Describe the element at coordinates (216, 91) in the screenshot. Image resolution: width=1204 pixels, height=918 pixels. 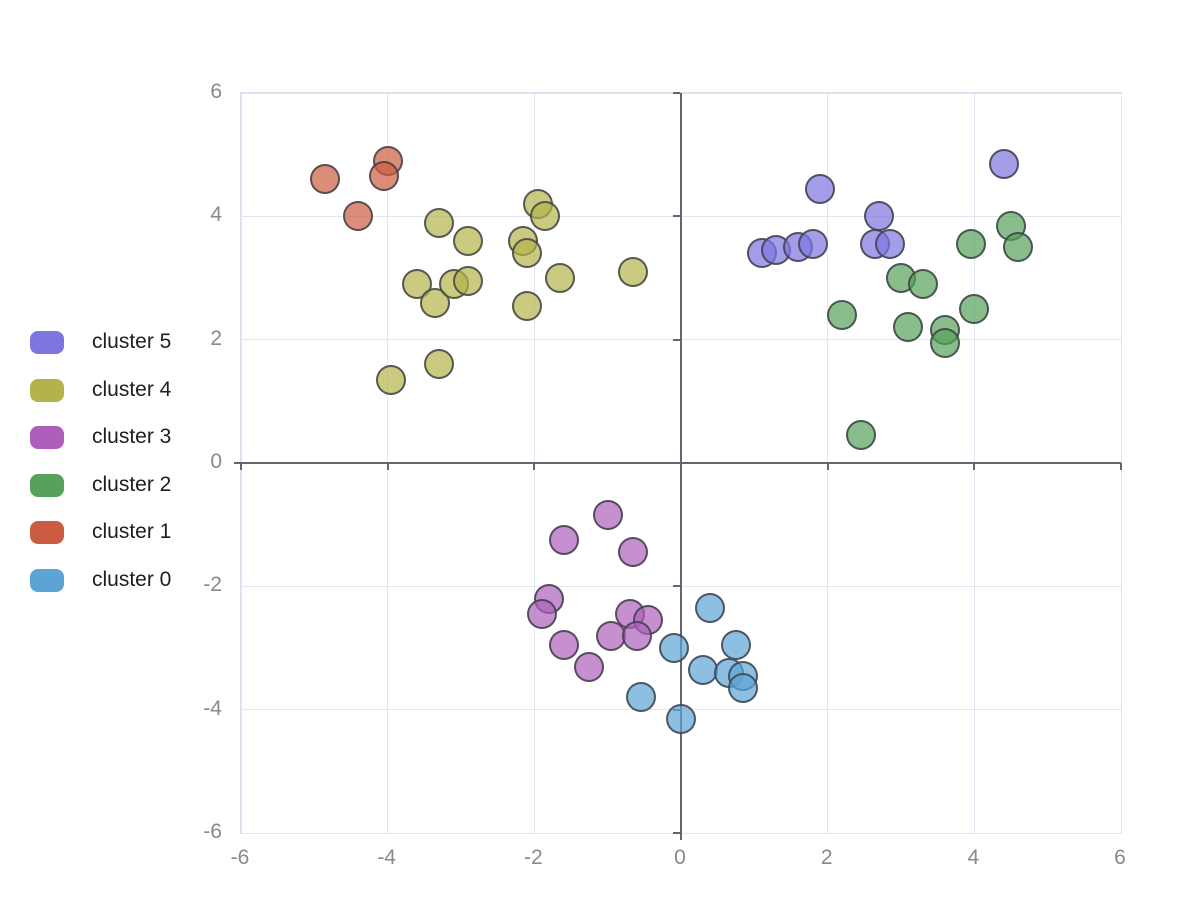
I see `y-tick-label: 6` at that location.